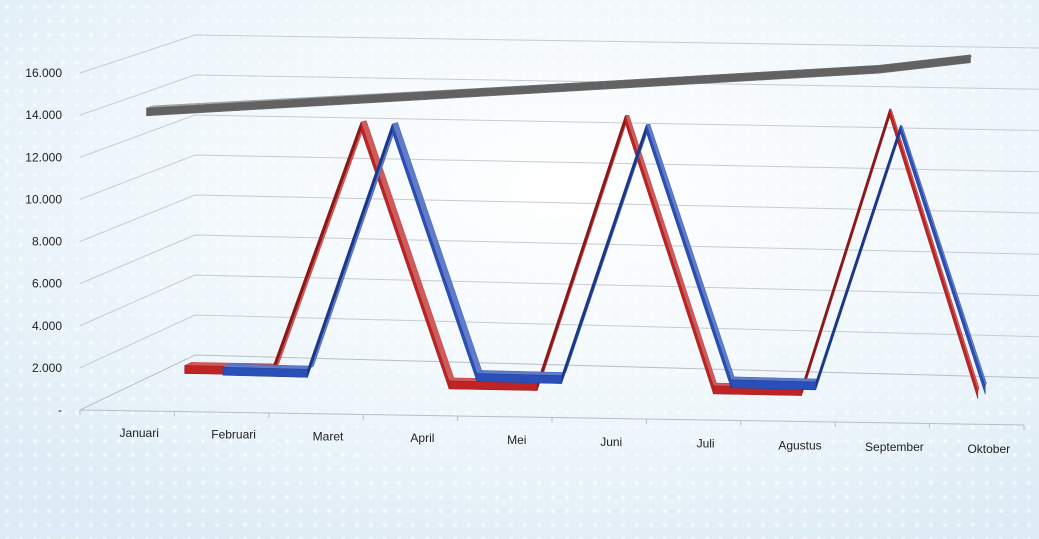 The image size is (1039, 539). What do you see at coordinates (611, 442) in the screenshot?
I see `x-tick-label: Juni` at bounding box center [611, 442].